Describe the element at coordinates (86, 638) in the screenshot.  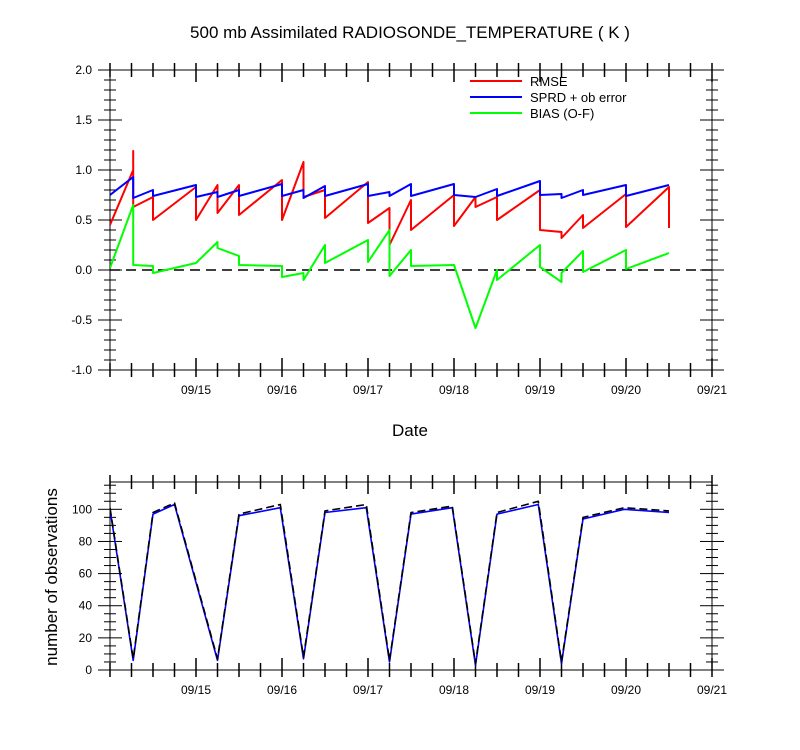
I see `y-tick-label: 20` at that location.